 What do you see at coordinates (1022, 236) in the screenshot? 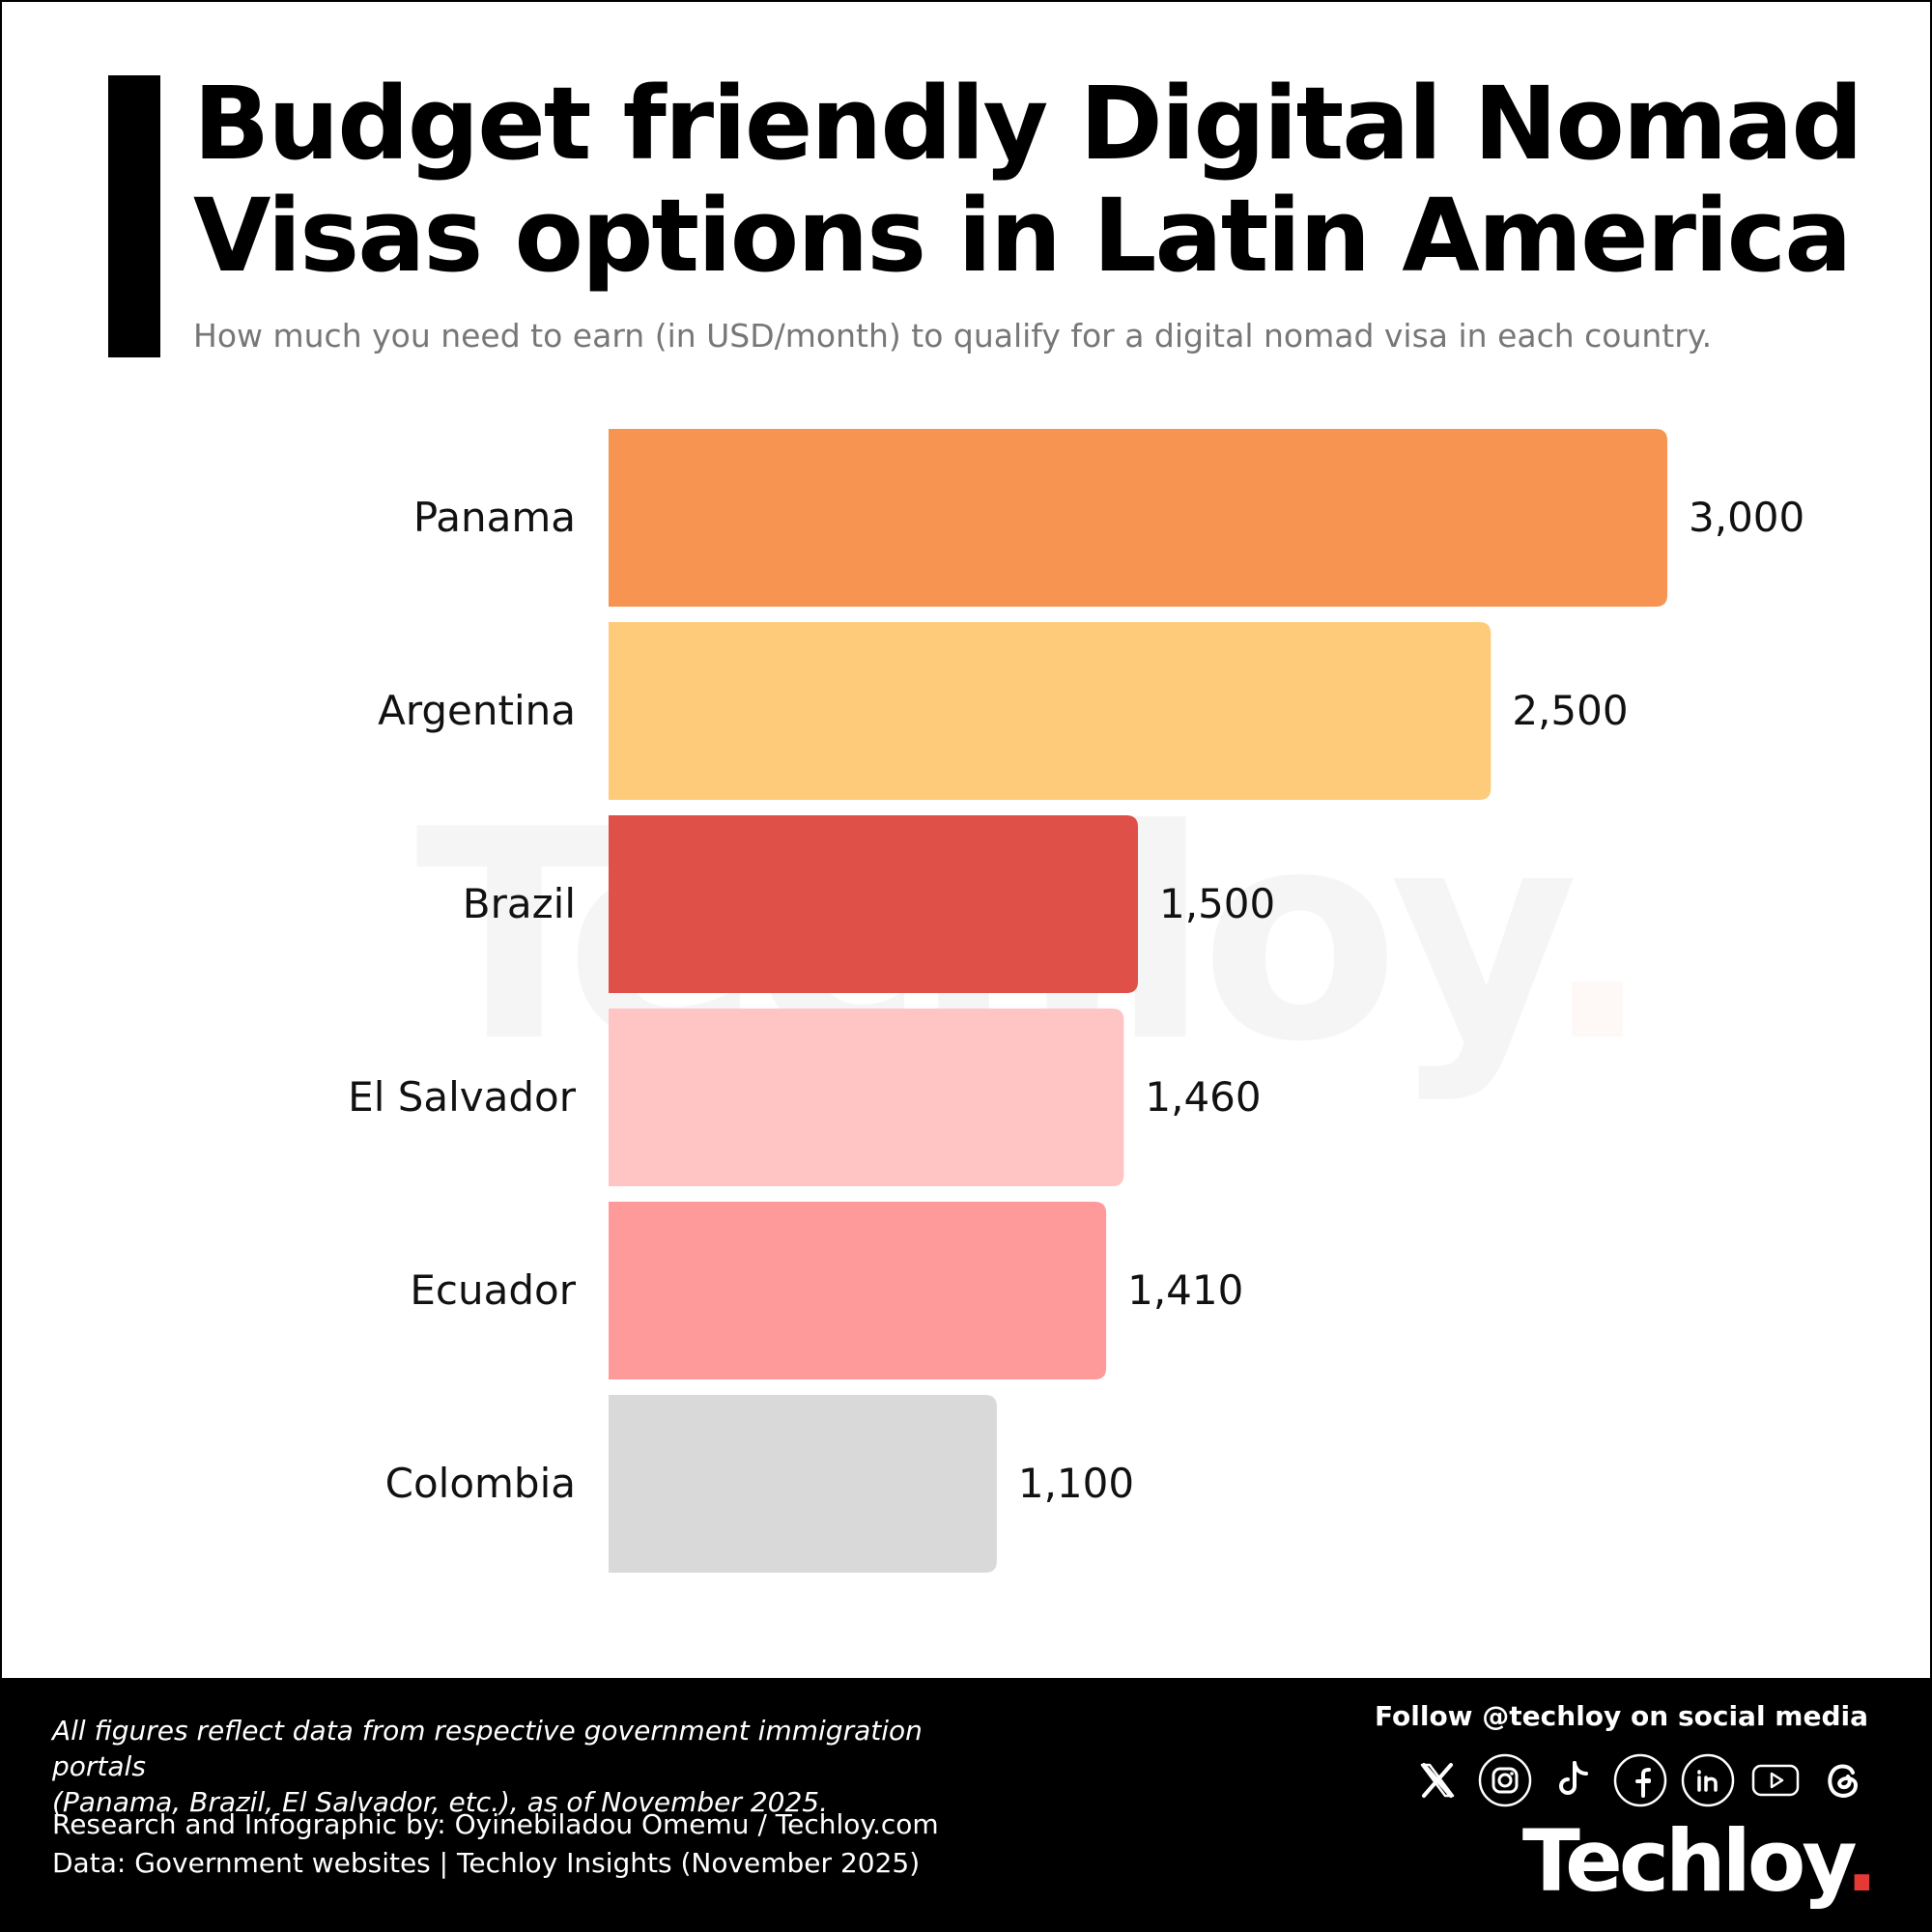
I see `title-line-2: Visas options in Latin America` at bounding box center [1022, 236].